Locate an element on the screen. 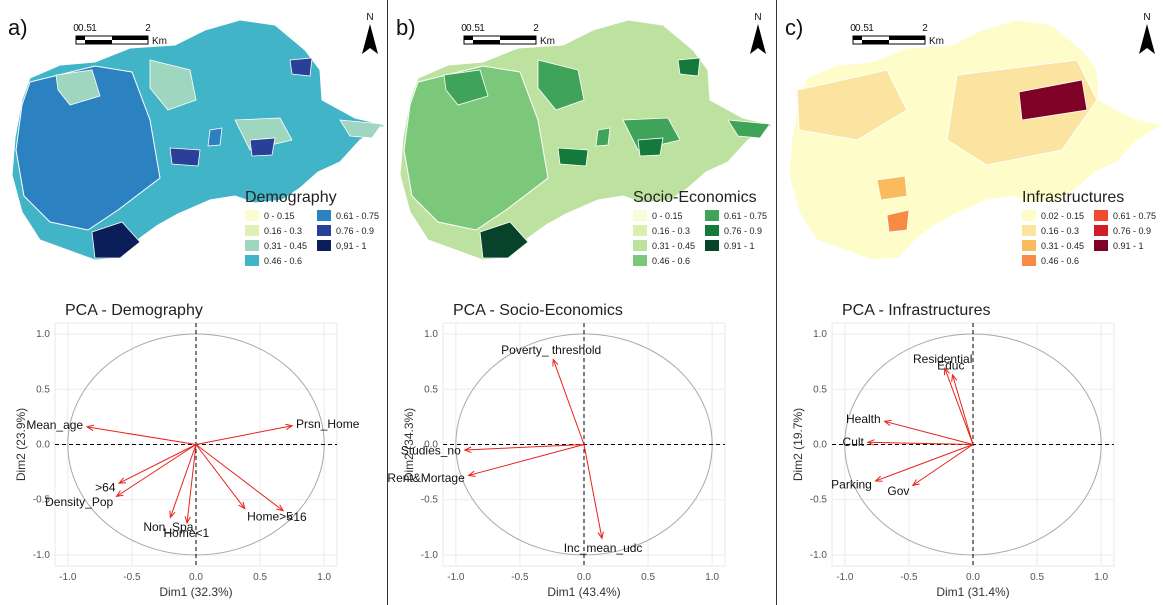  loading-label: Inc_mean_udc is located at coordinates (603, 548).